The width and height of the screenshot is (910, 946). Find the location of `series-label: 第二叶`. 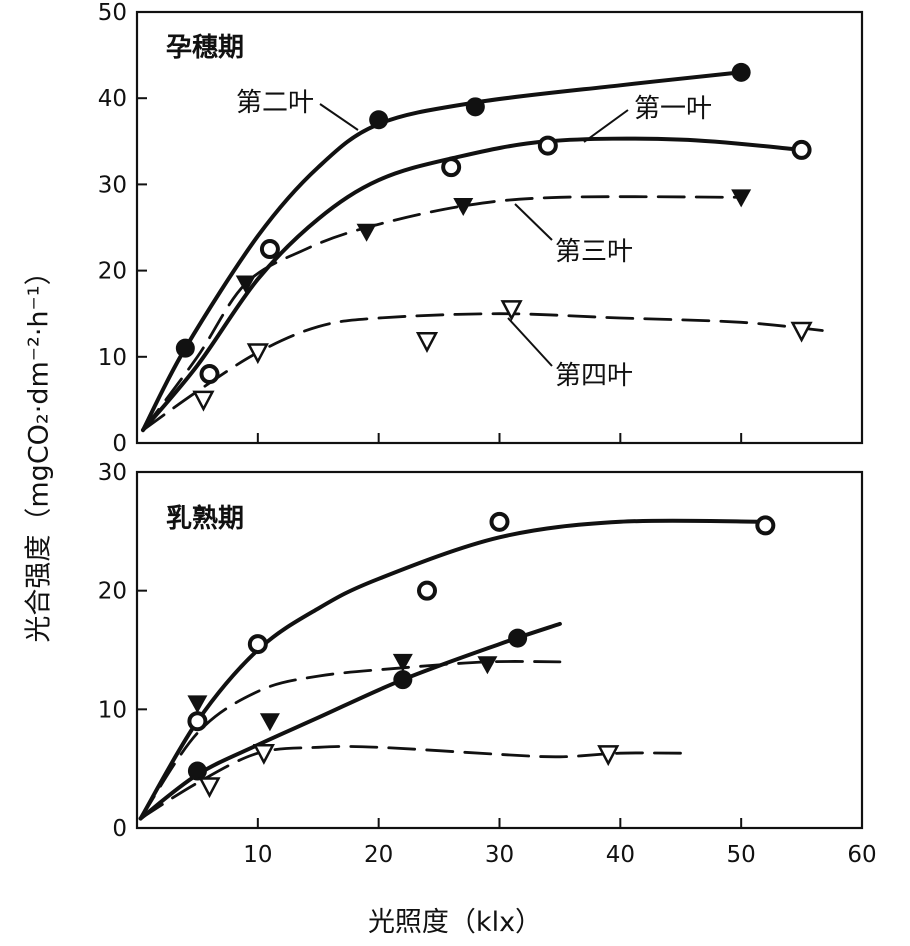

series-label: 第二叶 is located at coordinates (275, 103).